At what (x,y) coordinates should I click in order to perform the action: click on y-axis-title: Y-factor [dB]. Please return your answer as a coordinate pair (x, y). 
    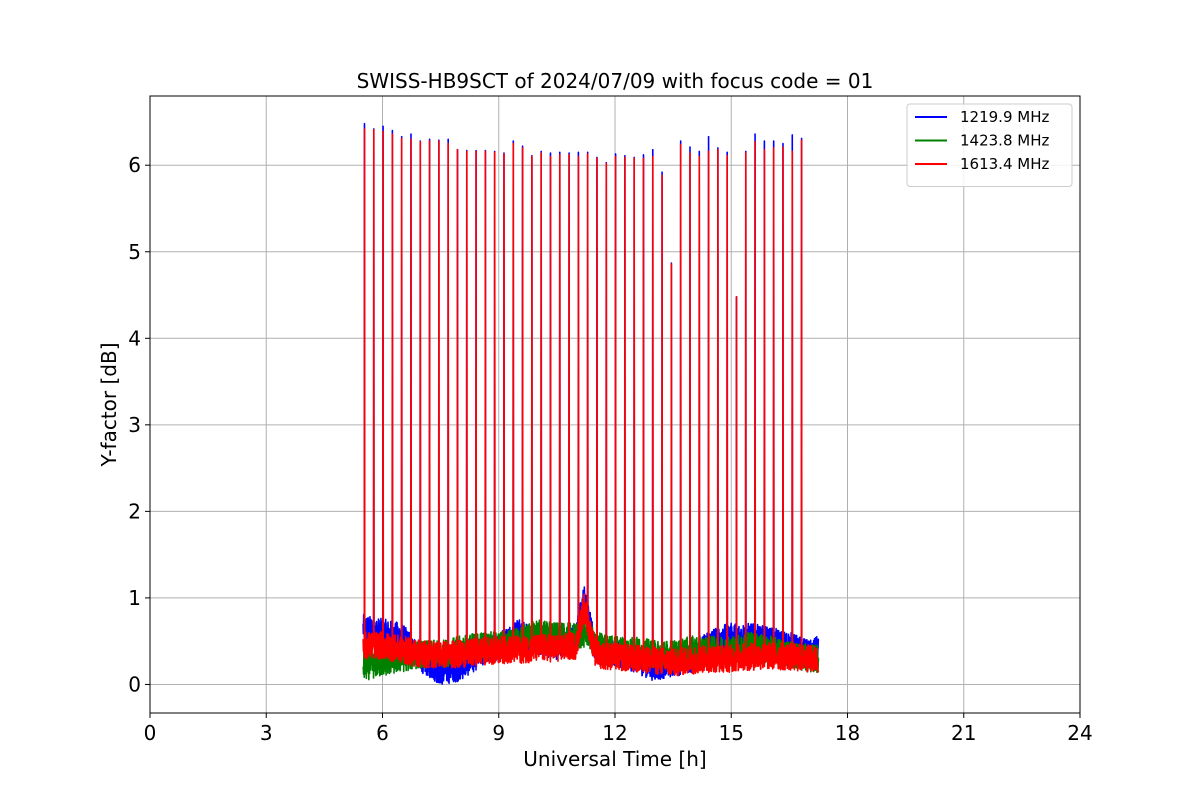
    Looking at the image, I should click on (109, 404).